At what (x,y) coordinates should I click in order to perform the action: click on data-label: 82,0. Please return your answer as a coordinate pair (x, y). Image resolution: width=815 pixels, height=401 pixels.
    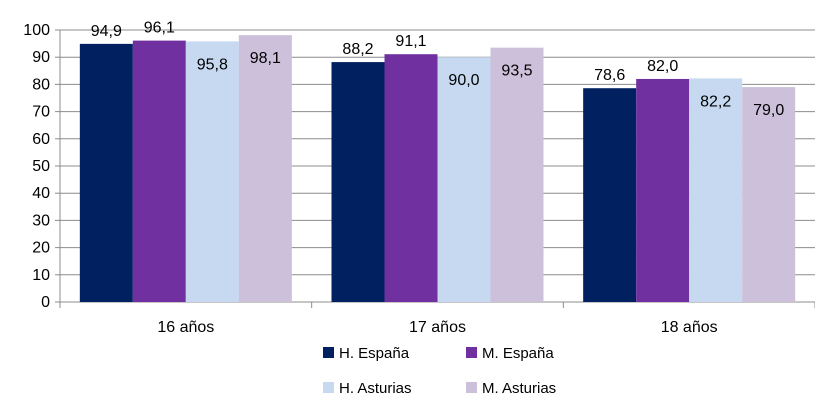
    Looking at the image, I should click on (662, 66).